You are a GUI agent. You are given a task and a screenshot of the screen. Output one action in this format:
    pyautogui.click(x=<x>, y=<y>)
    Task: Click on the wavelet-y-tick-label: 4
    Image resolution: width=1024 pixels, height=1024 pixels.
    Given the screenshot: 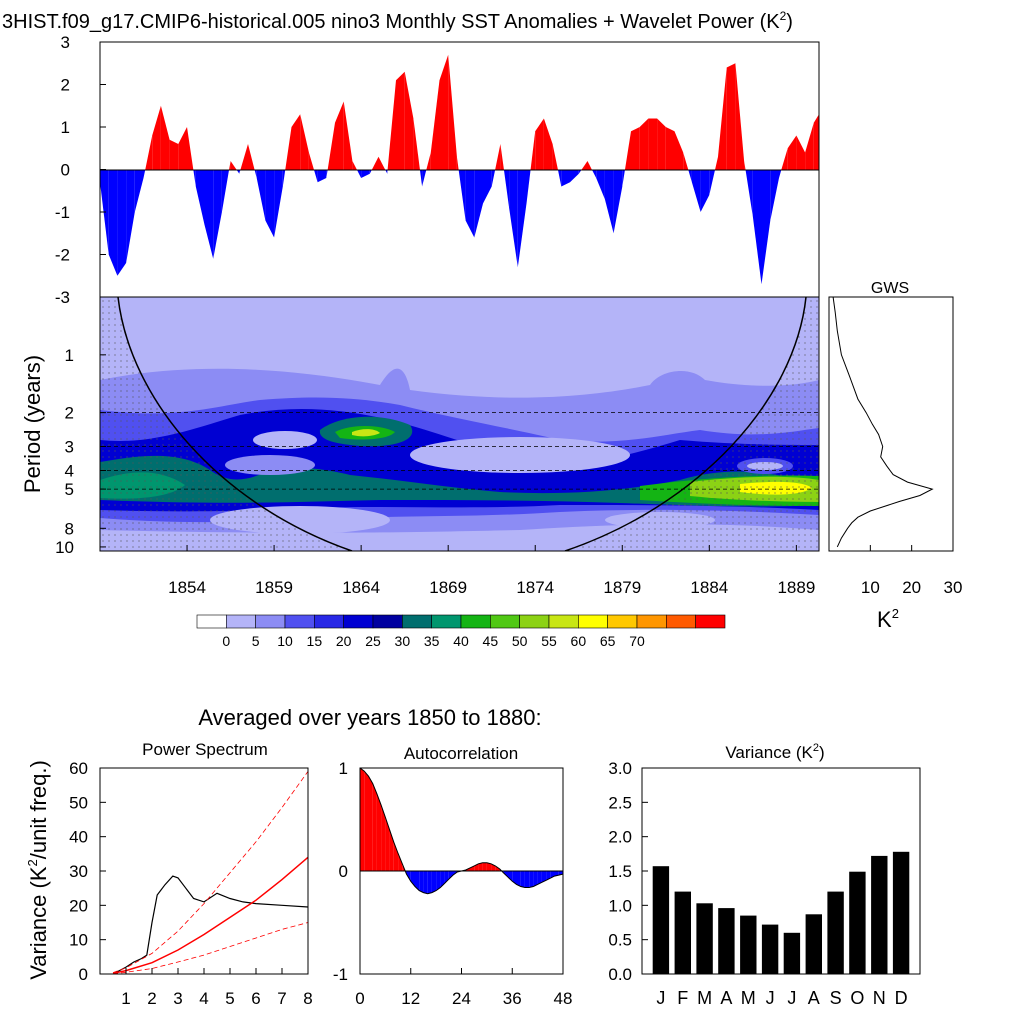 What is the action you would take?
    pyautogui.click(x=69, y=470)
    